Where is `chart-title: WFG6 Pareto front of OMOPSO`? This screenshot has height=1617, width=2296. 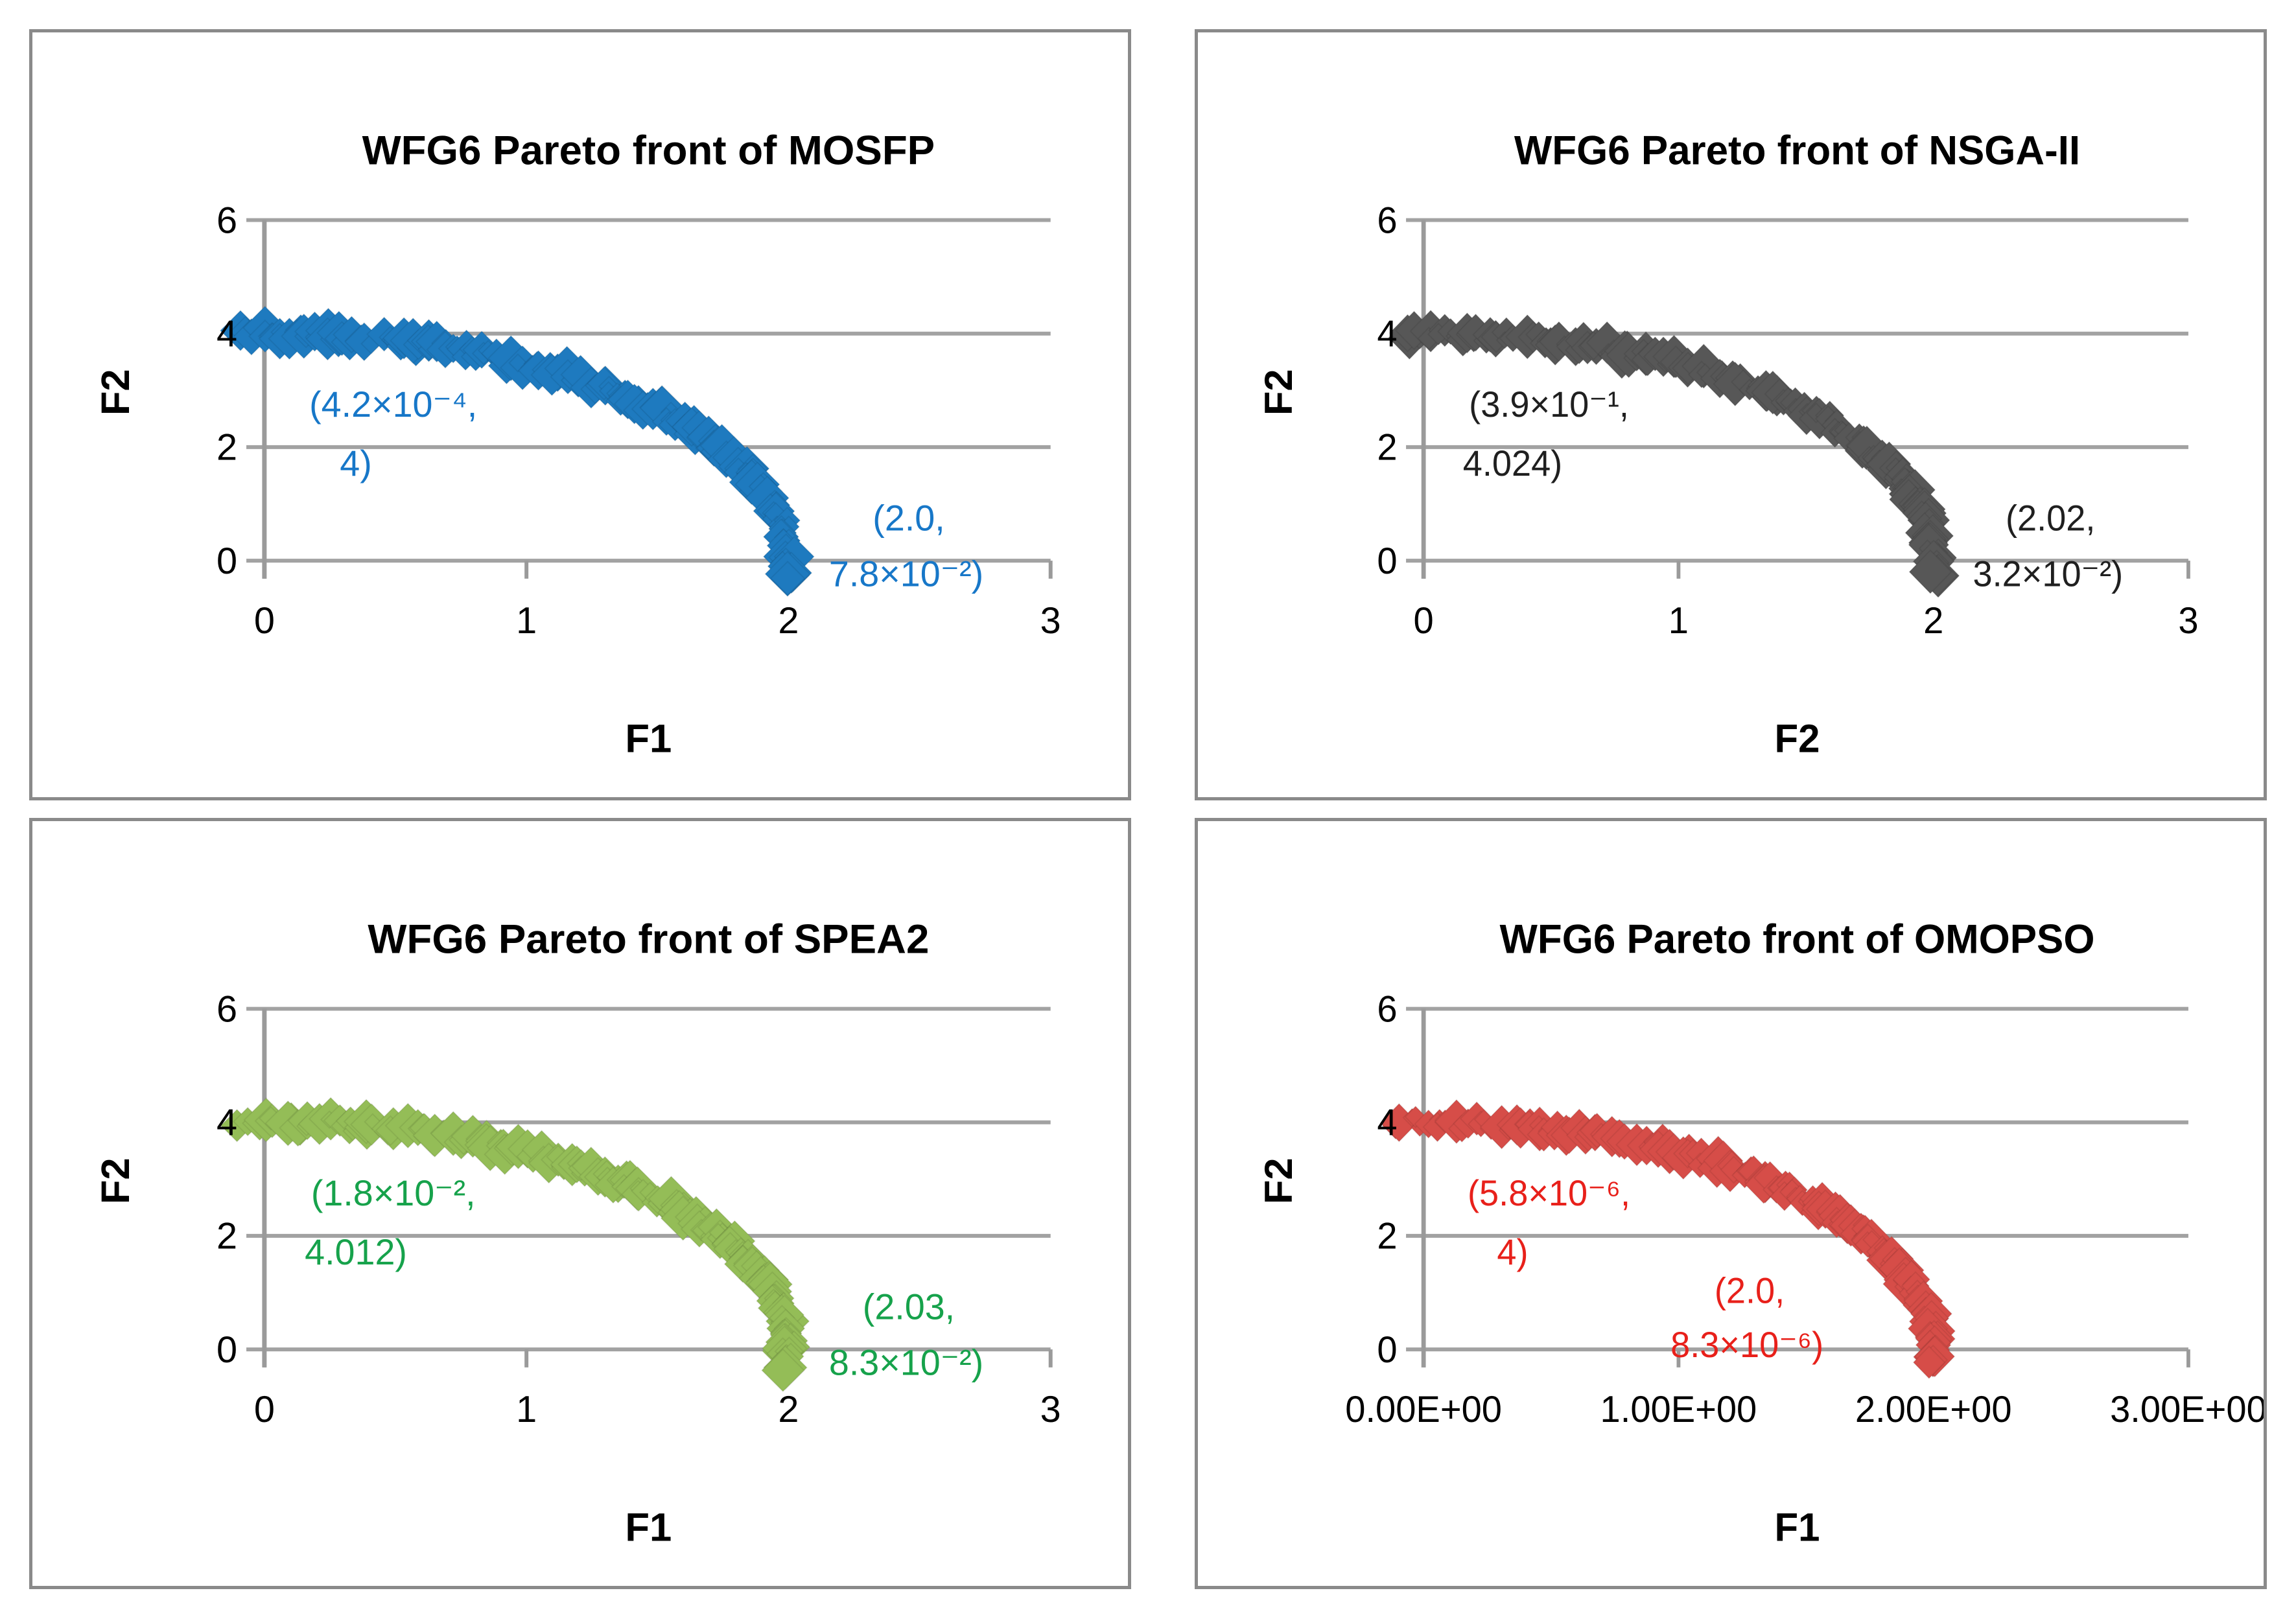
chart-title: WFG6 Pareto front of OMOPSO is located at coordinates (1797, 939).